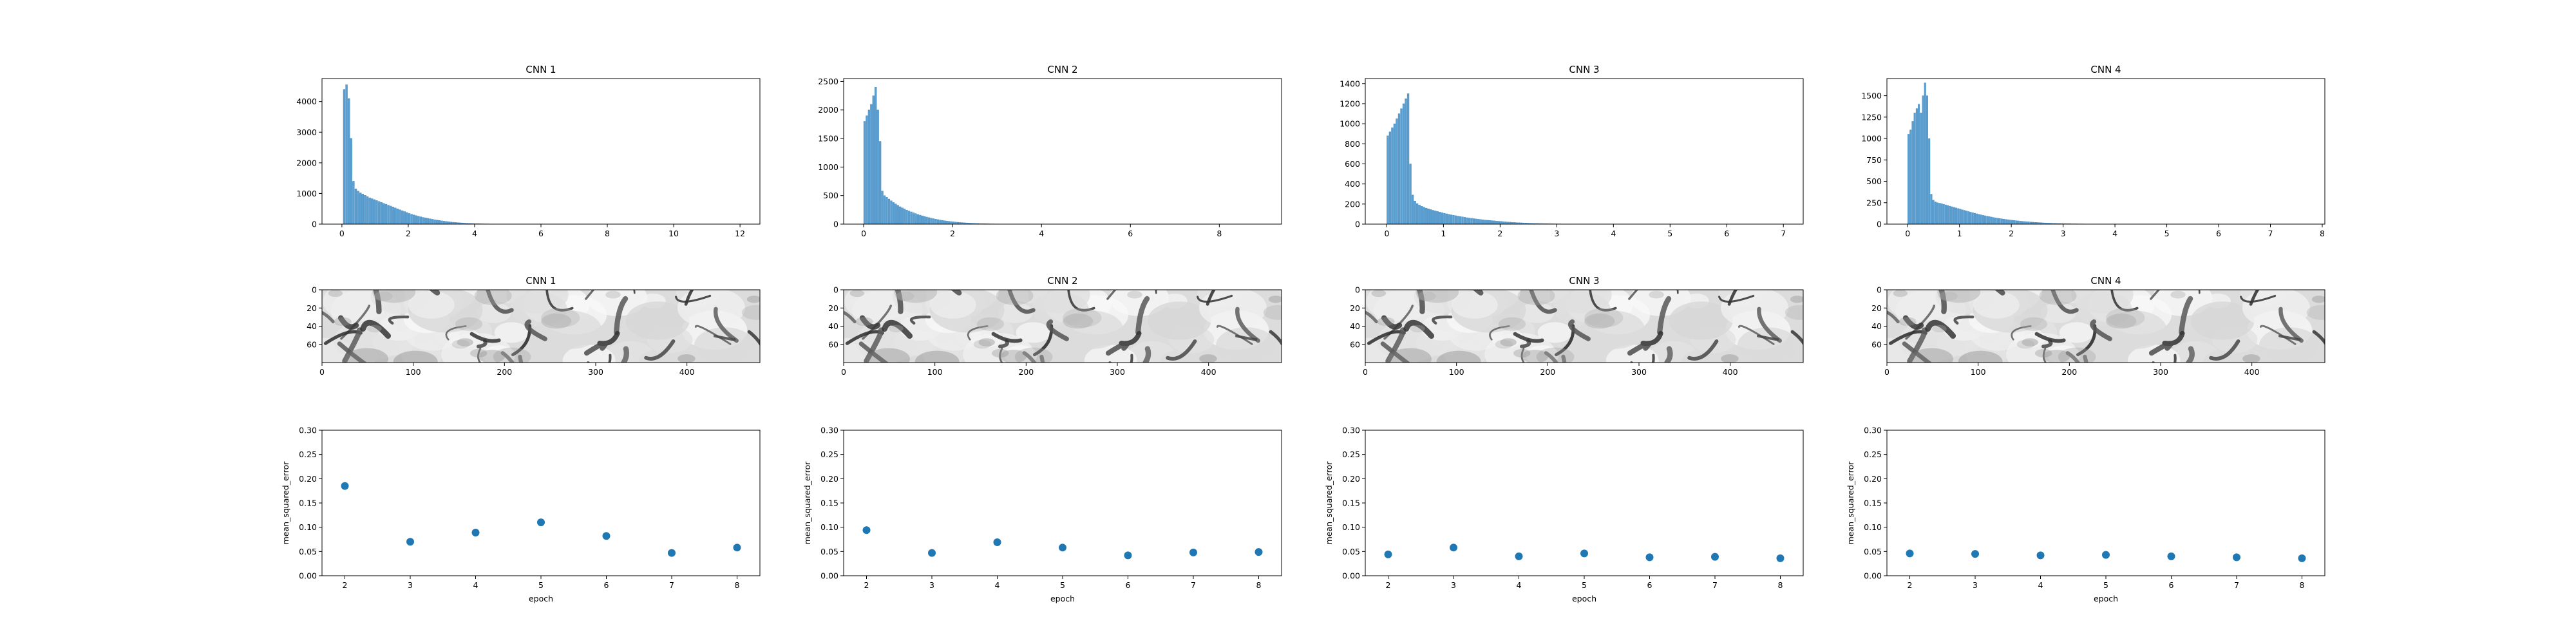 Image resolution: width=2576 pixels, height=644 pixels. I want to click on y-tick-label: 2000, so click(828, 110).